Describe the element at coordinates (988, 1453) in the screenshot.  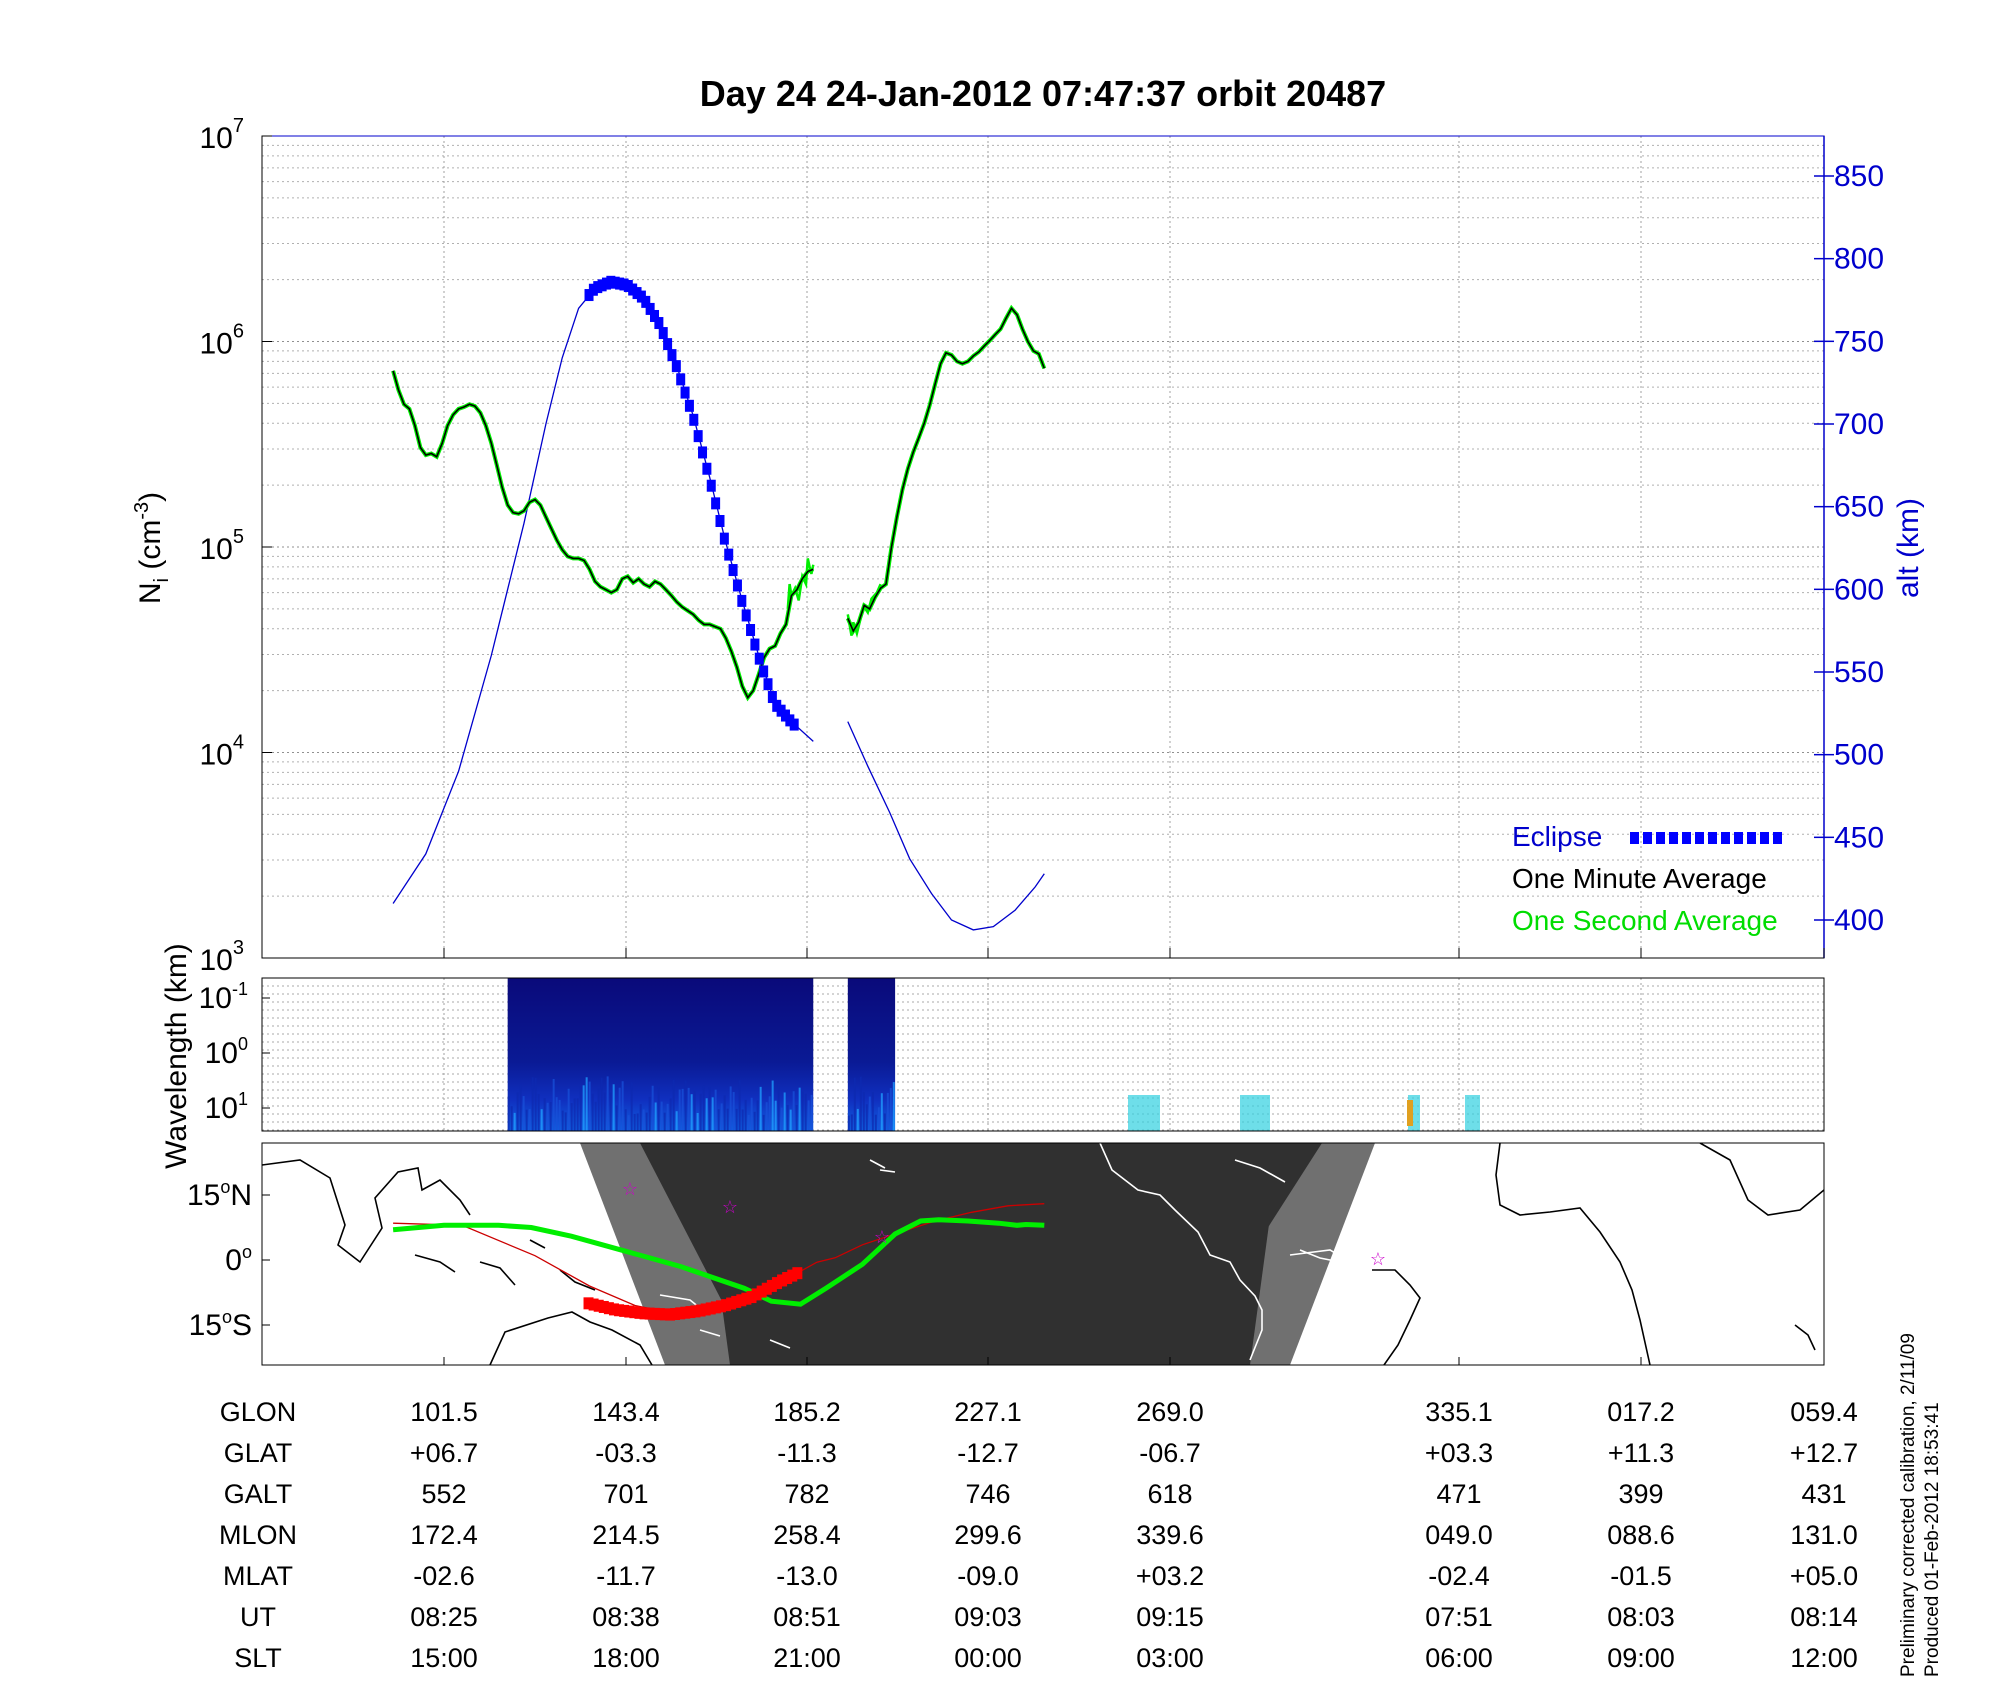
I see `table-cell: -12.7` at that location.